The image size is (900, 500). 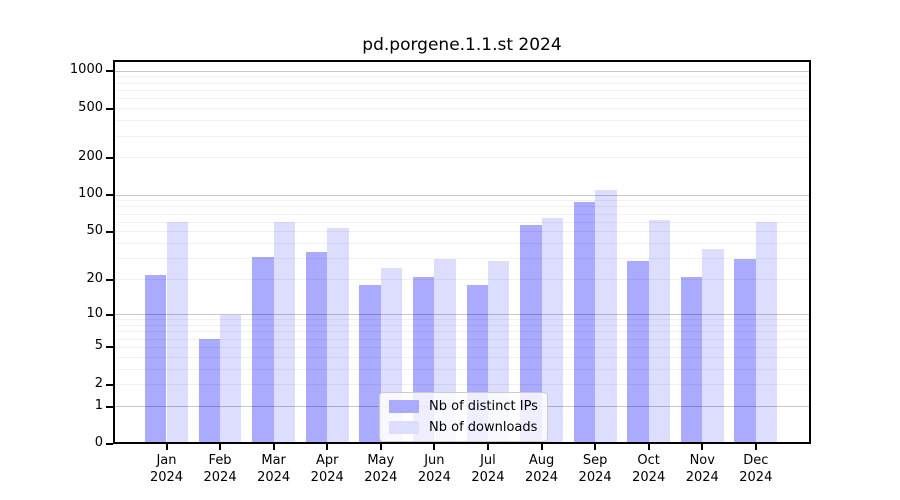 I want to click on x-tick-jul, so click(x=487, y=447).